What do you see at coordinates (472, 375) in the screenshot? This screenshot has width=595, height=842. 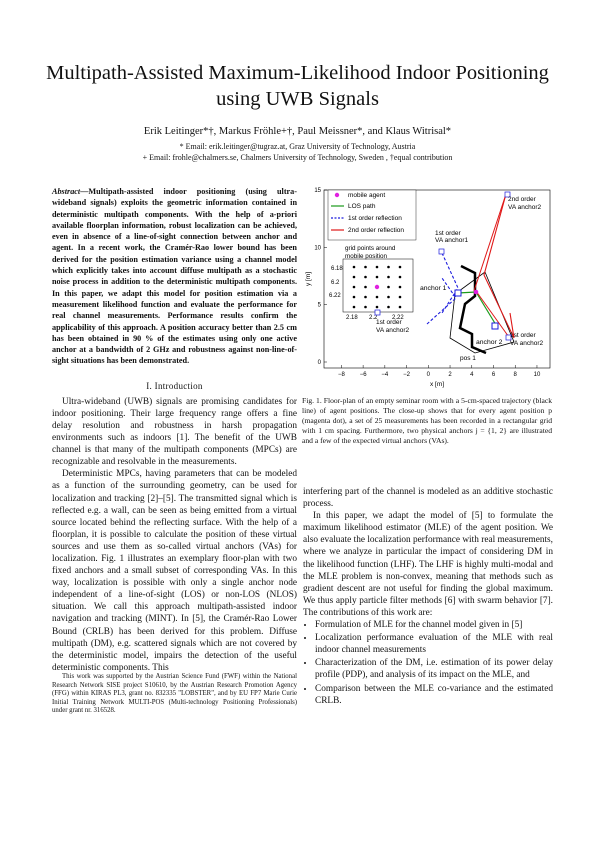 I see `x-tick-label: 4` at bounding box center [472, 375].